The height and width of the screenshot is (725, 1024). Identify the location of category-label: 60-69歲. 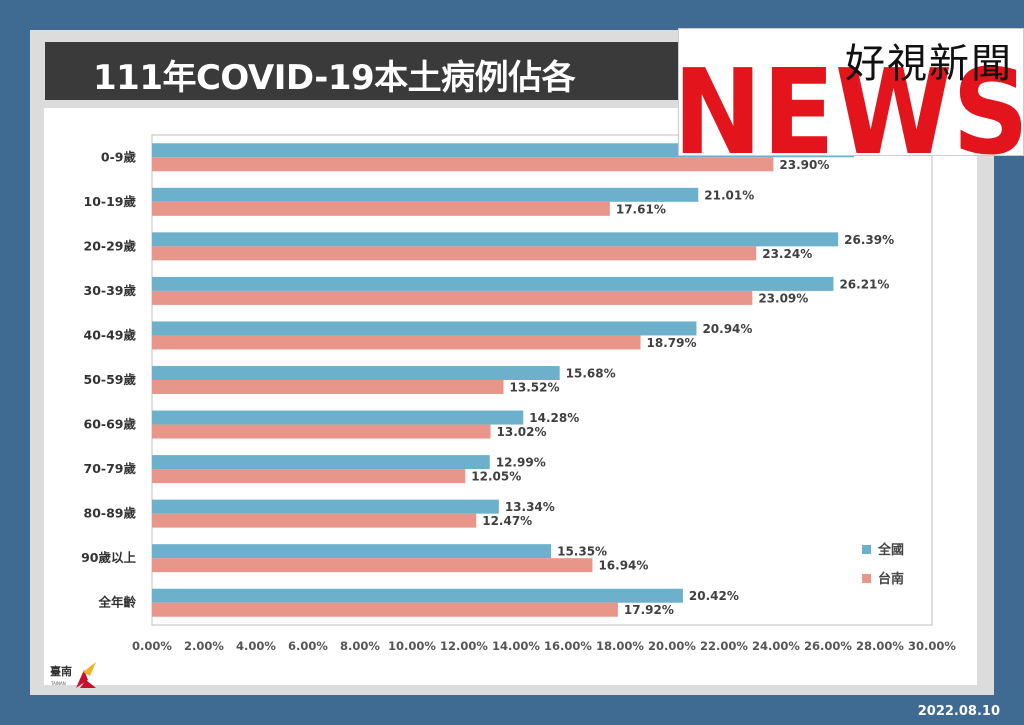
(110, 424).